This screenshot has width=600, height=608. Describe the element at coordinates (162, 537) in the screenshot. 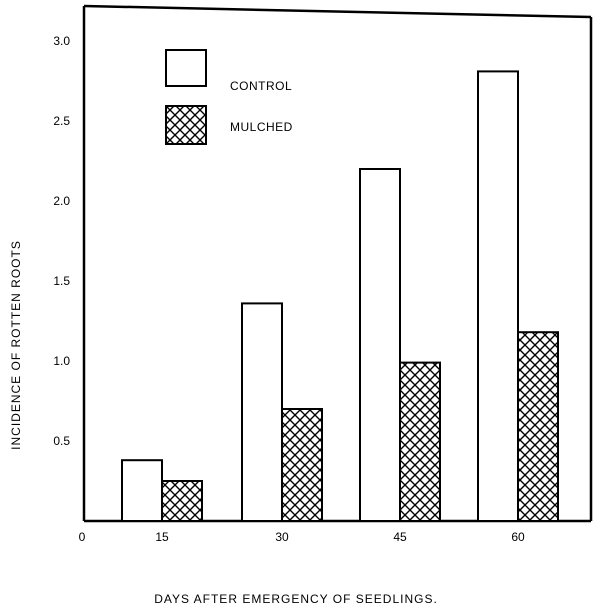

I see `x-tick-label: 15` at that location.